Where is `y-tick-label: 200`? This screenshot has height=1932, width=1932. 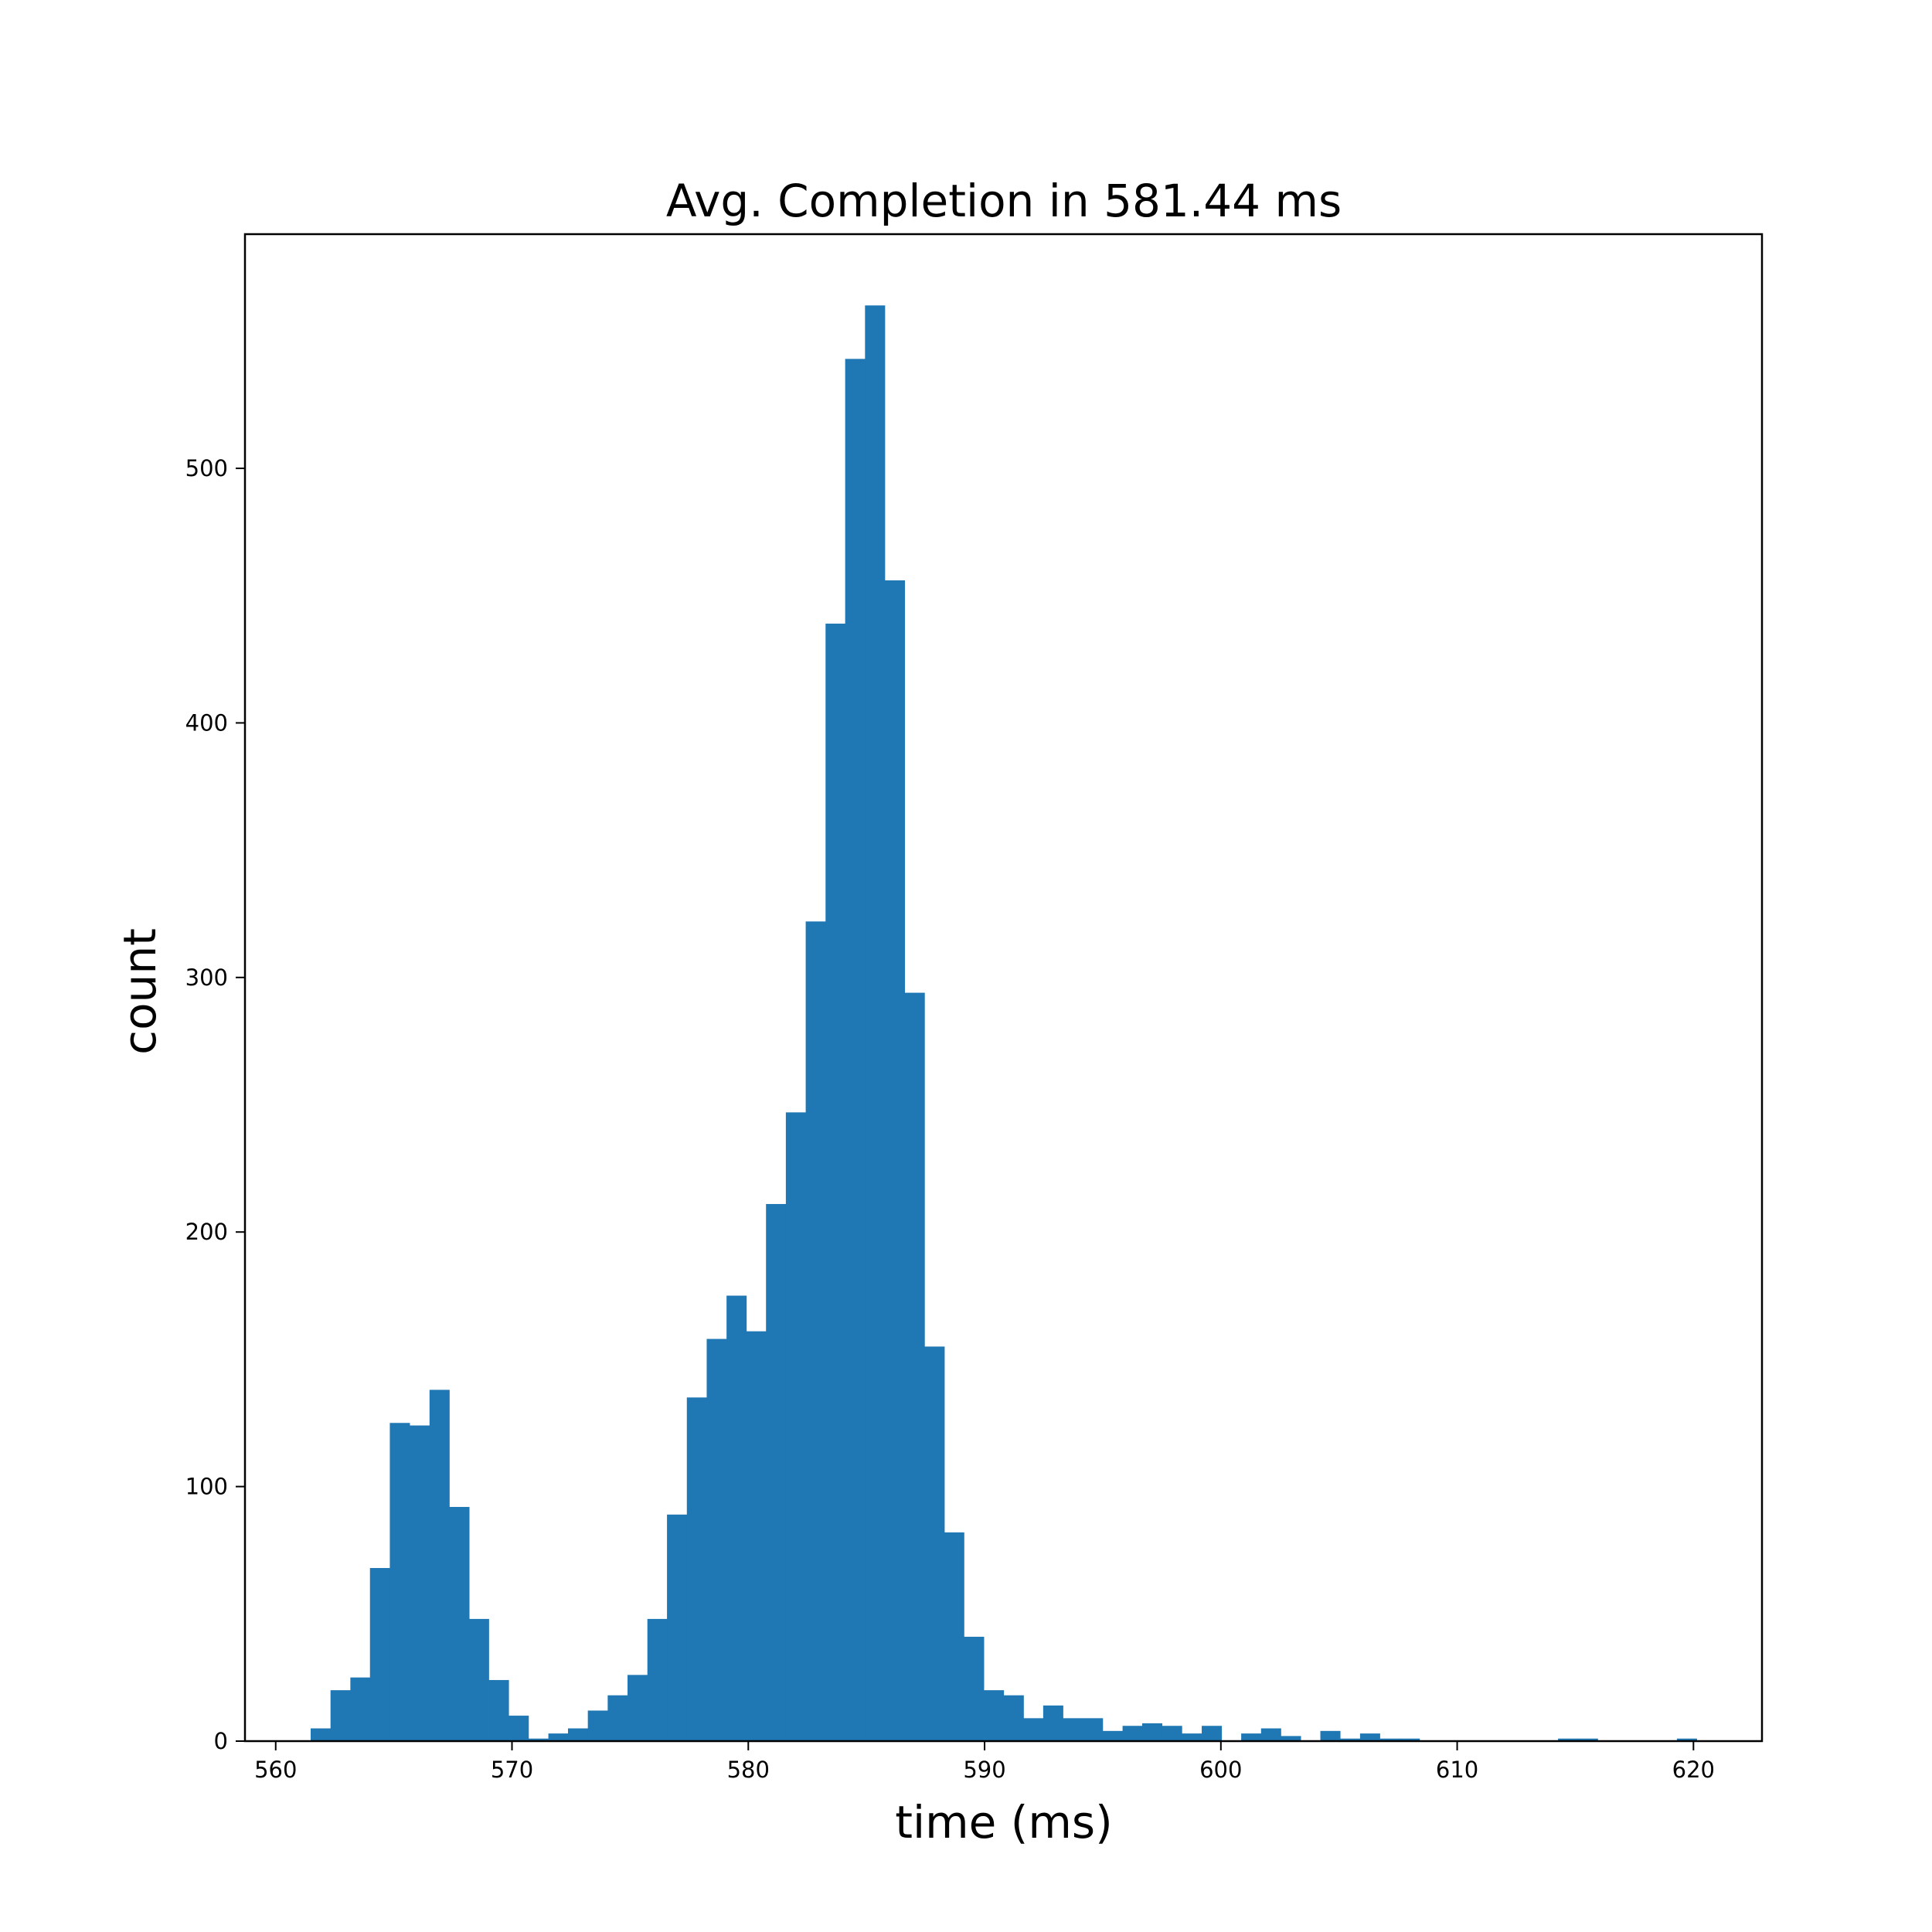
y-tick-label: 200 is located at coordinates (207, 1232).